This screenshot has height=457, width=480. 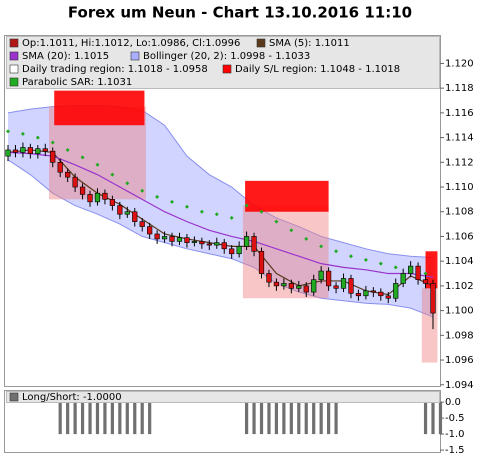 What do you see at coordinates (459, 360) in the screenshot?
I see `y-tick-label: 1.096` at bounding box center [459, 360].